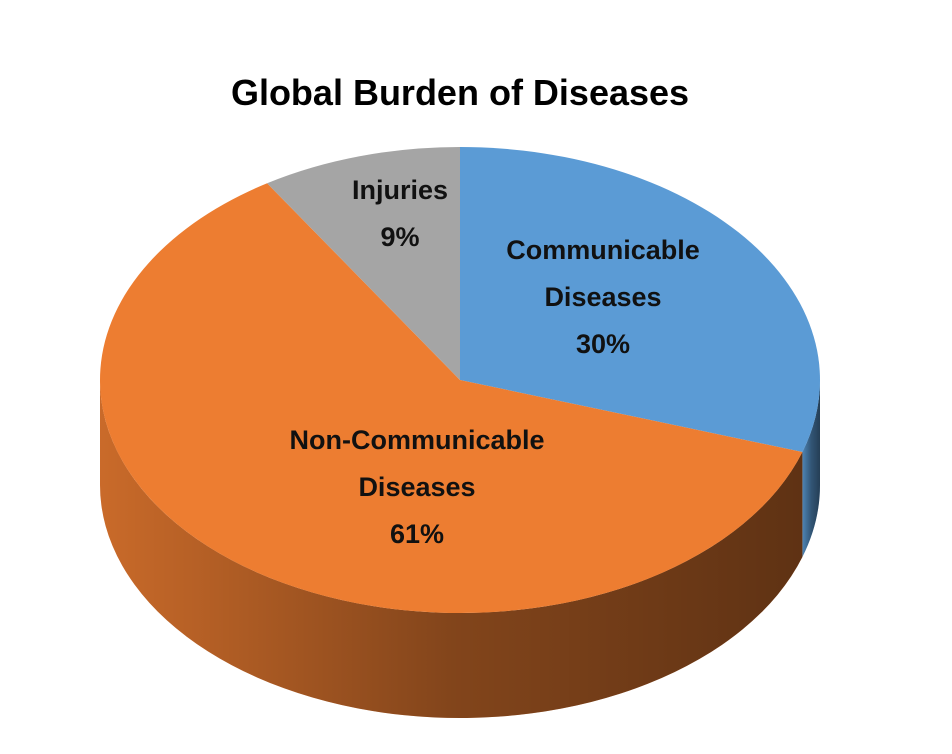 The image size is (952, 754). Describe the element at coordinates (603, 344) in the screenshot. I see `slice-value: 30%` at that location.